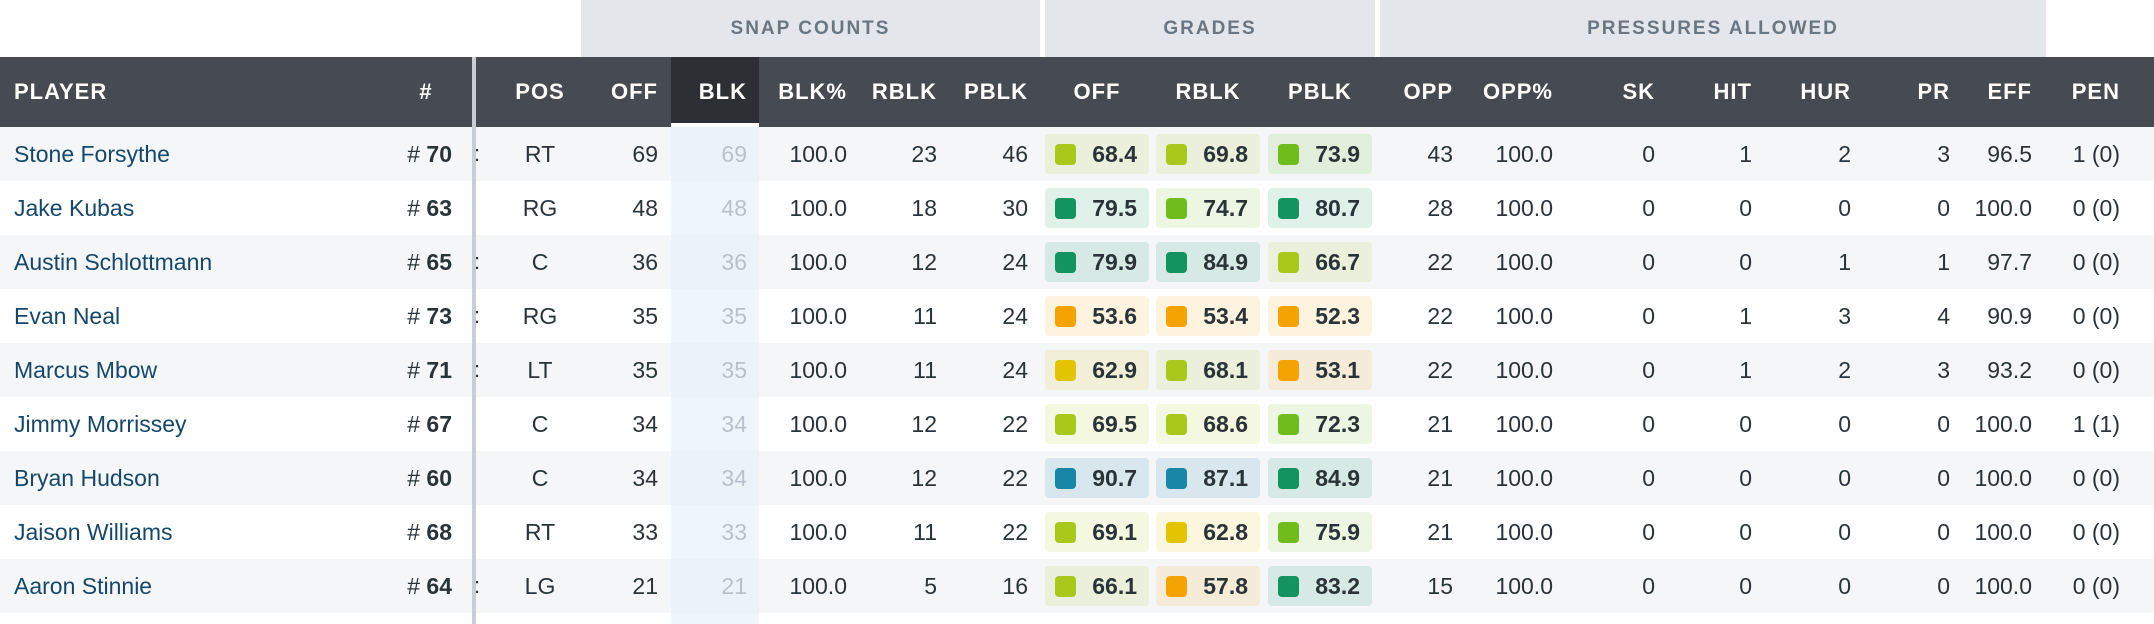 The height and width of the screenshot is (624, 2154). What do you see at coordinates (1015, 586) in the screenshot?
I see `cell-pblk: 16` at bounding box center [1015, 586].